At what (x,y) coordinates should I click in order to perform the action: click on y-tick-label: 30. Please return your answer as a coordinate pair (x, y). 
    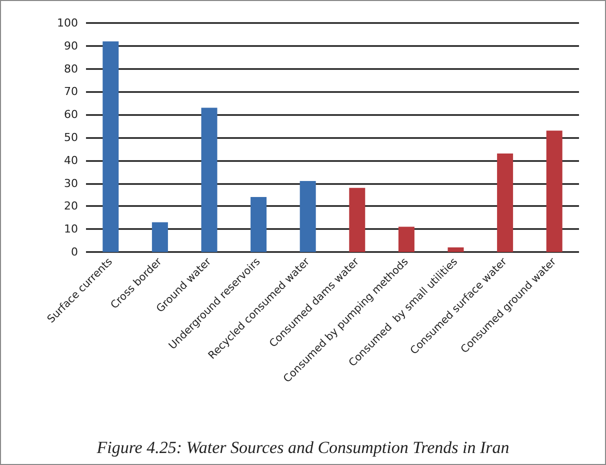
    Looking at the image, I should click on (71, 183).